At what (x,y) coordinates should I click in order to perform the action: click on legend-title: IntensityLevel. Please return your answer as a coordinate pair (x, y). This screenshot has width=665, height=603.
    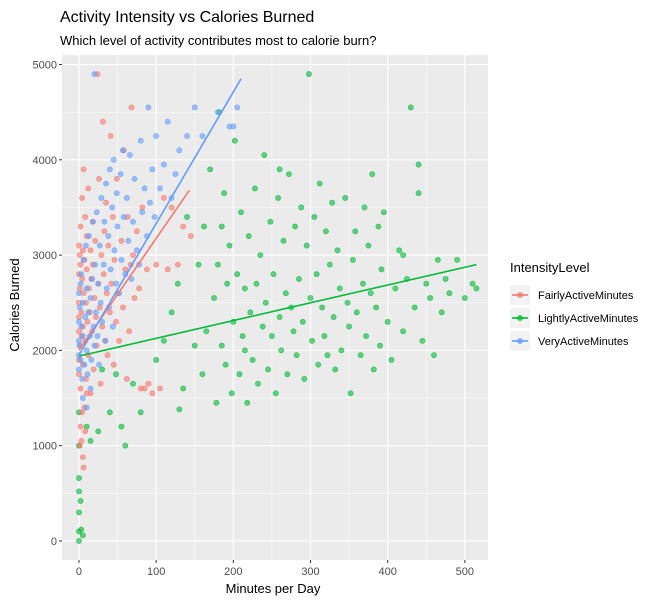
    Looking at the image, I should click on (550, 267).